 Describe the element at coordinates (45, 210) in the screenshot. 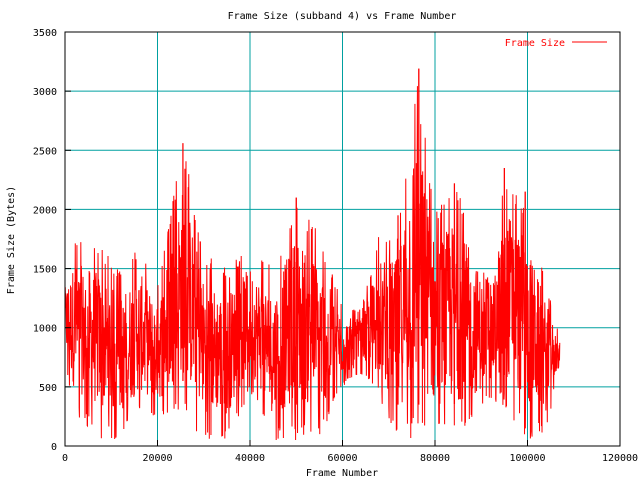

I see `y-tick-label: 2000` at that location.